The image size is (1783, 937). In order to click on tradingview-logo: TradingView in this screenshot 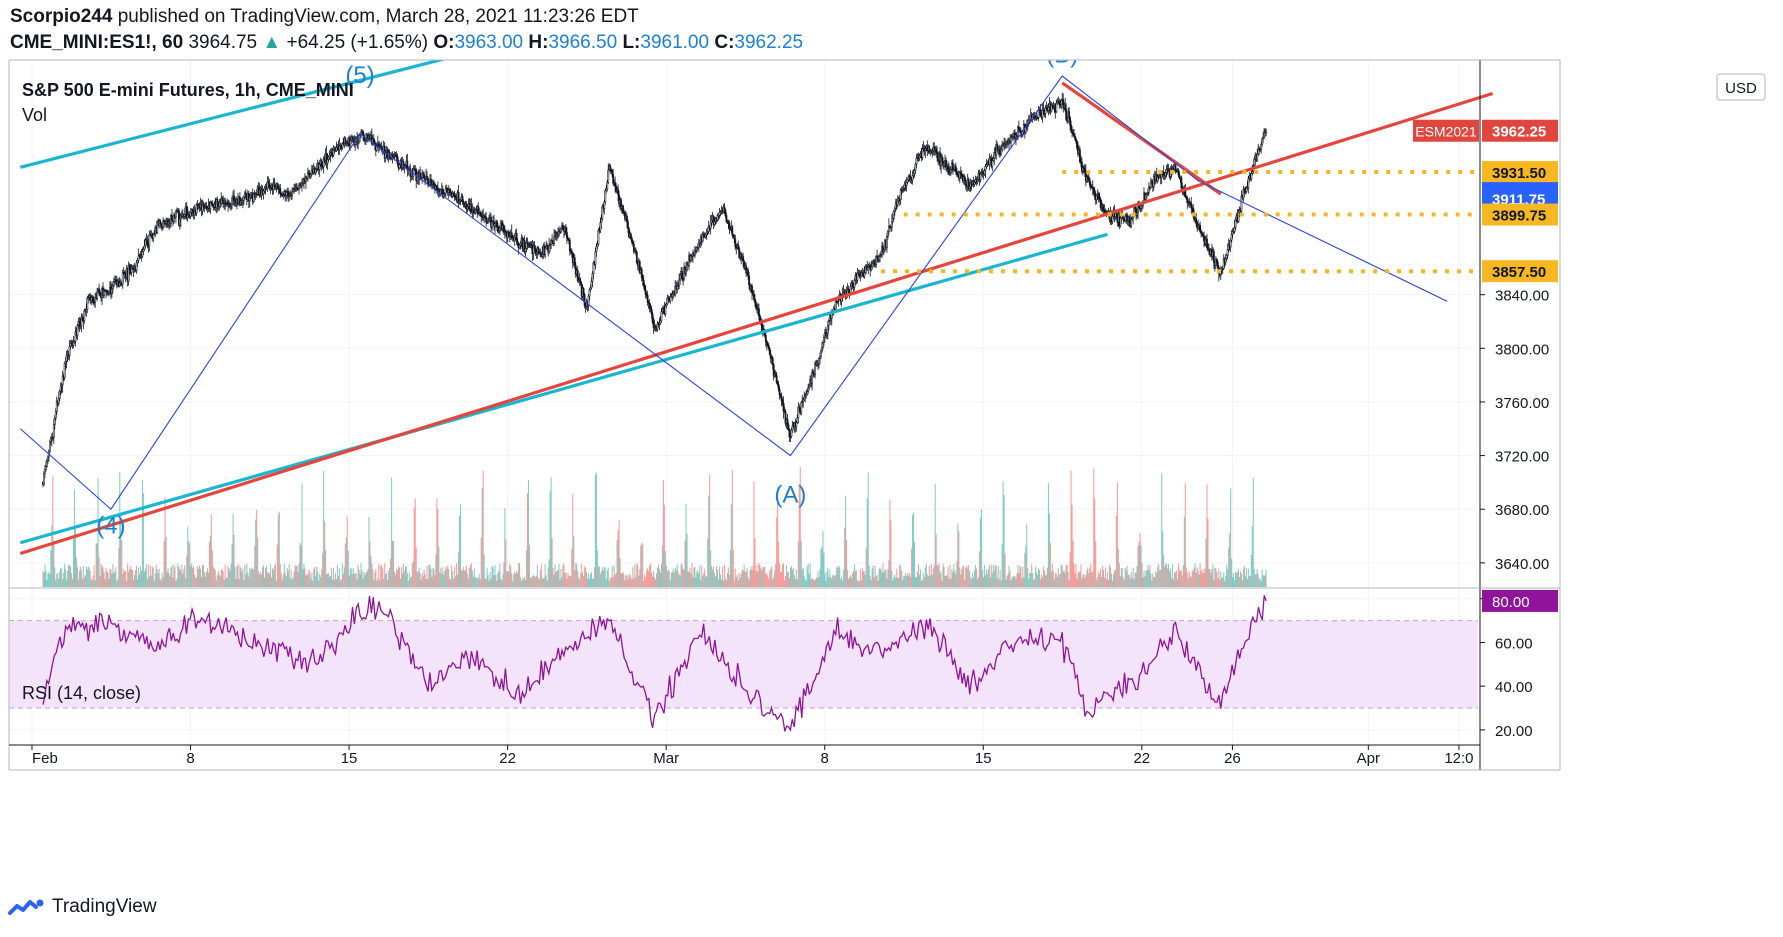, I will do `click(82, 907)`.